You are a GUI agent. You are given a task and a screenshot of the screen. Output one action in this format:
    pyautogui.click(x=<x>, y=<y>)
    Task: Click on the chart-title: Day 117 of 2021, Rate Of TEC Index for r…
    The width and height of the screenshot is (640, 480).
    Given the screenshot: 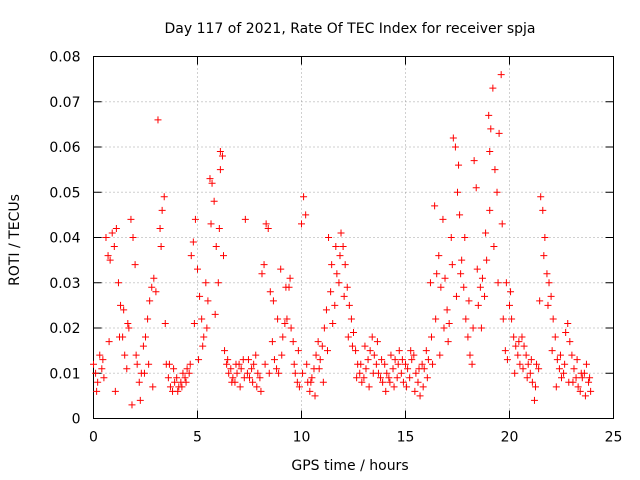 What is the action you would take?
    pyautogui.click(x=349, y=29)
    